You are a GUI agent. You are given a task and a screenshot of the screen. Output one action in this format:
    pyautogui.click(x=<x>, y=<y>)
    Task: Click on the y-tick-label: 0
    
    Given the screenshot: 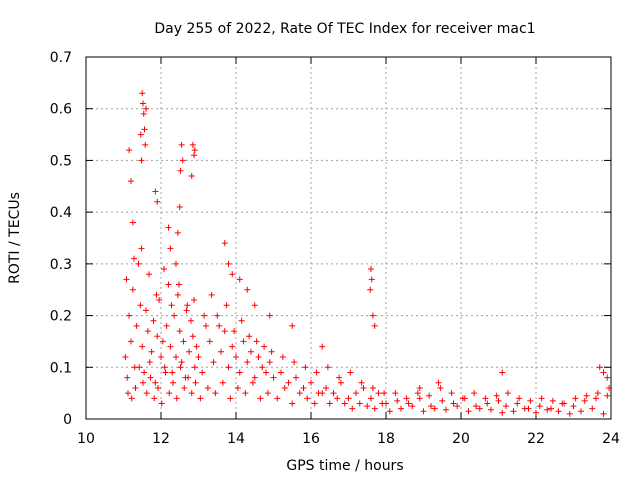 What is the action you would take?
    pyautogui.click(x=67, y=420)
    